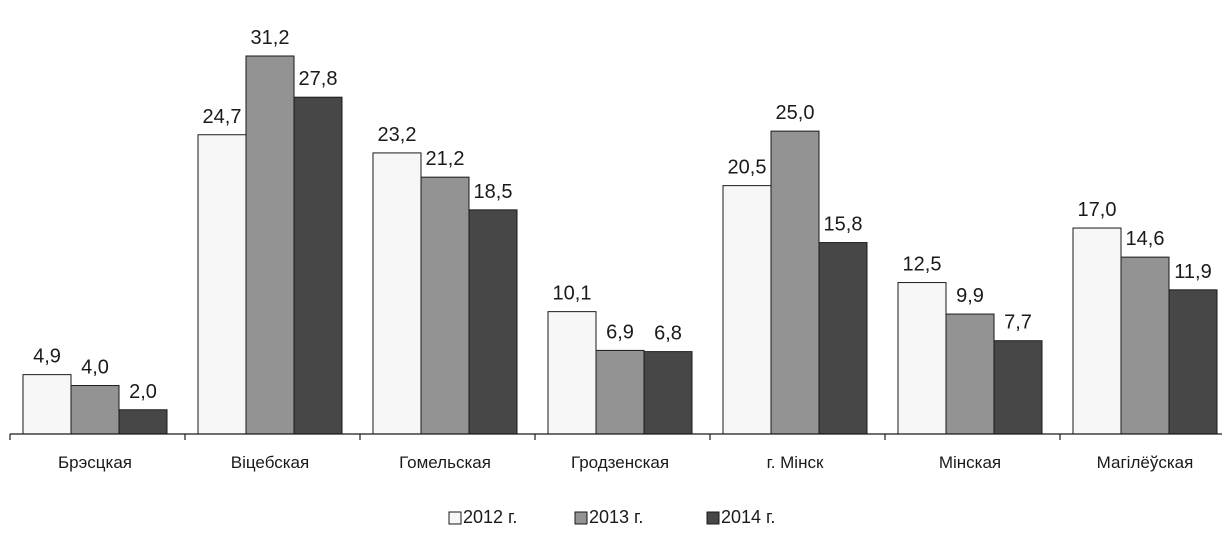 The image size is (1222, 545). I want to click on data-label: 14,6, so click(1145, 239).